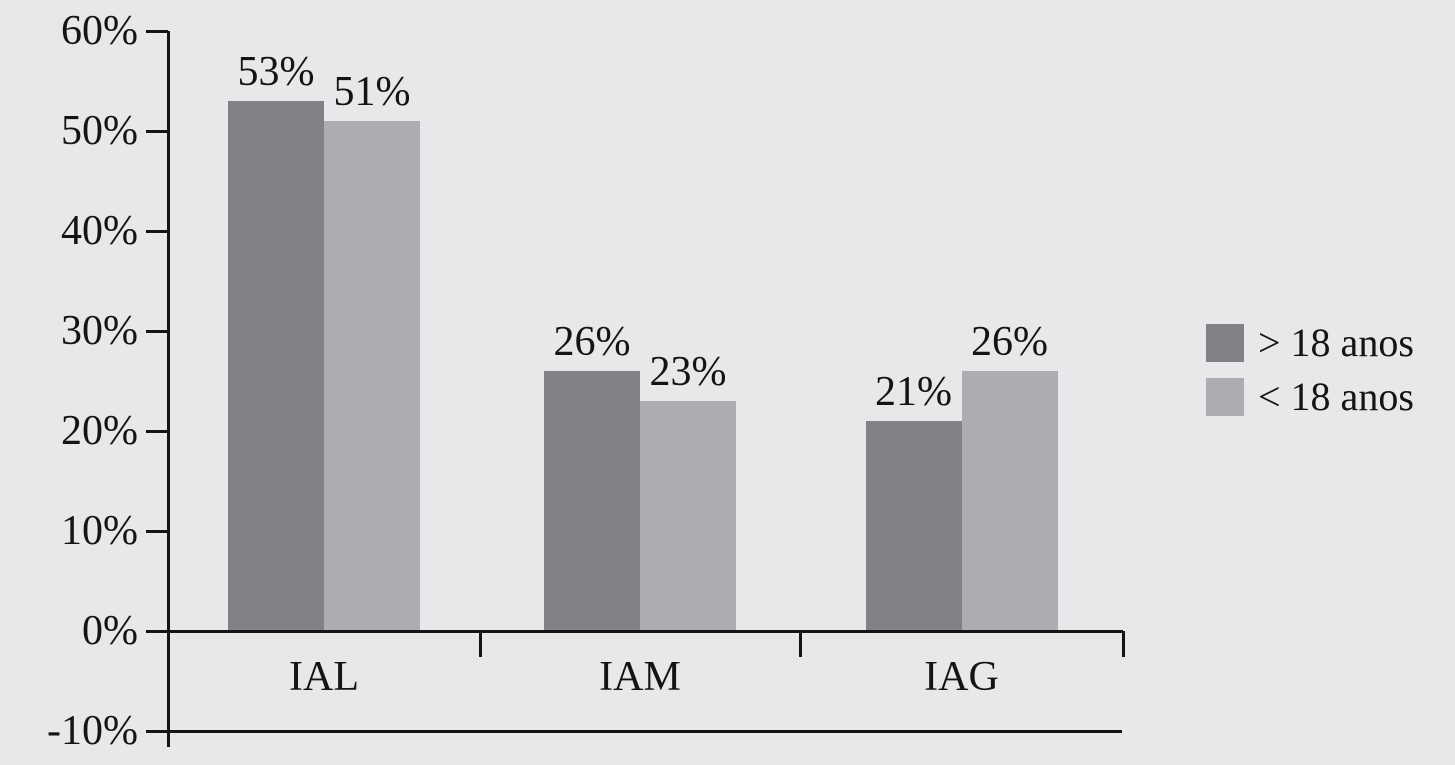  I want to click on y-tick-label: -10%, so click(92, 731).